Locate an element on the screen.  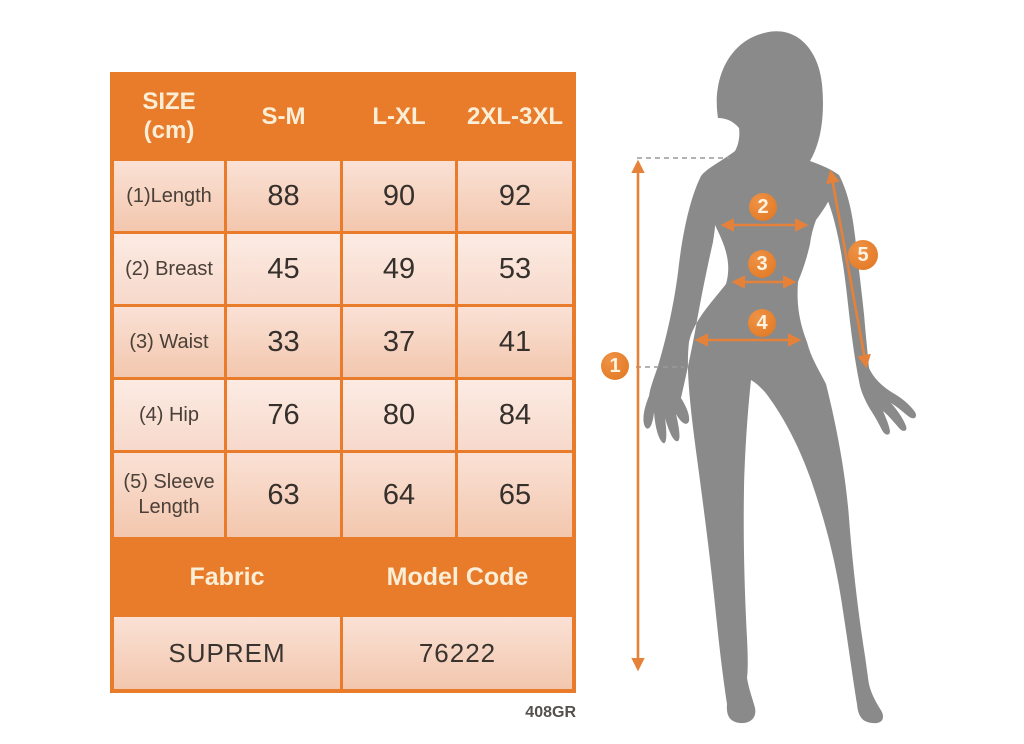
model-code-header: Model Code is located at coordinates (457, 577).